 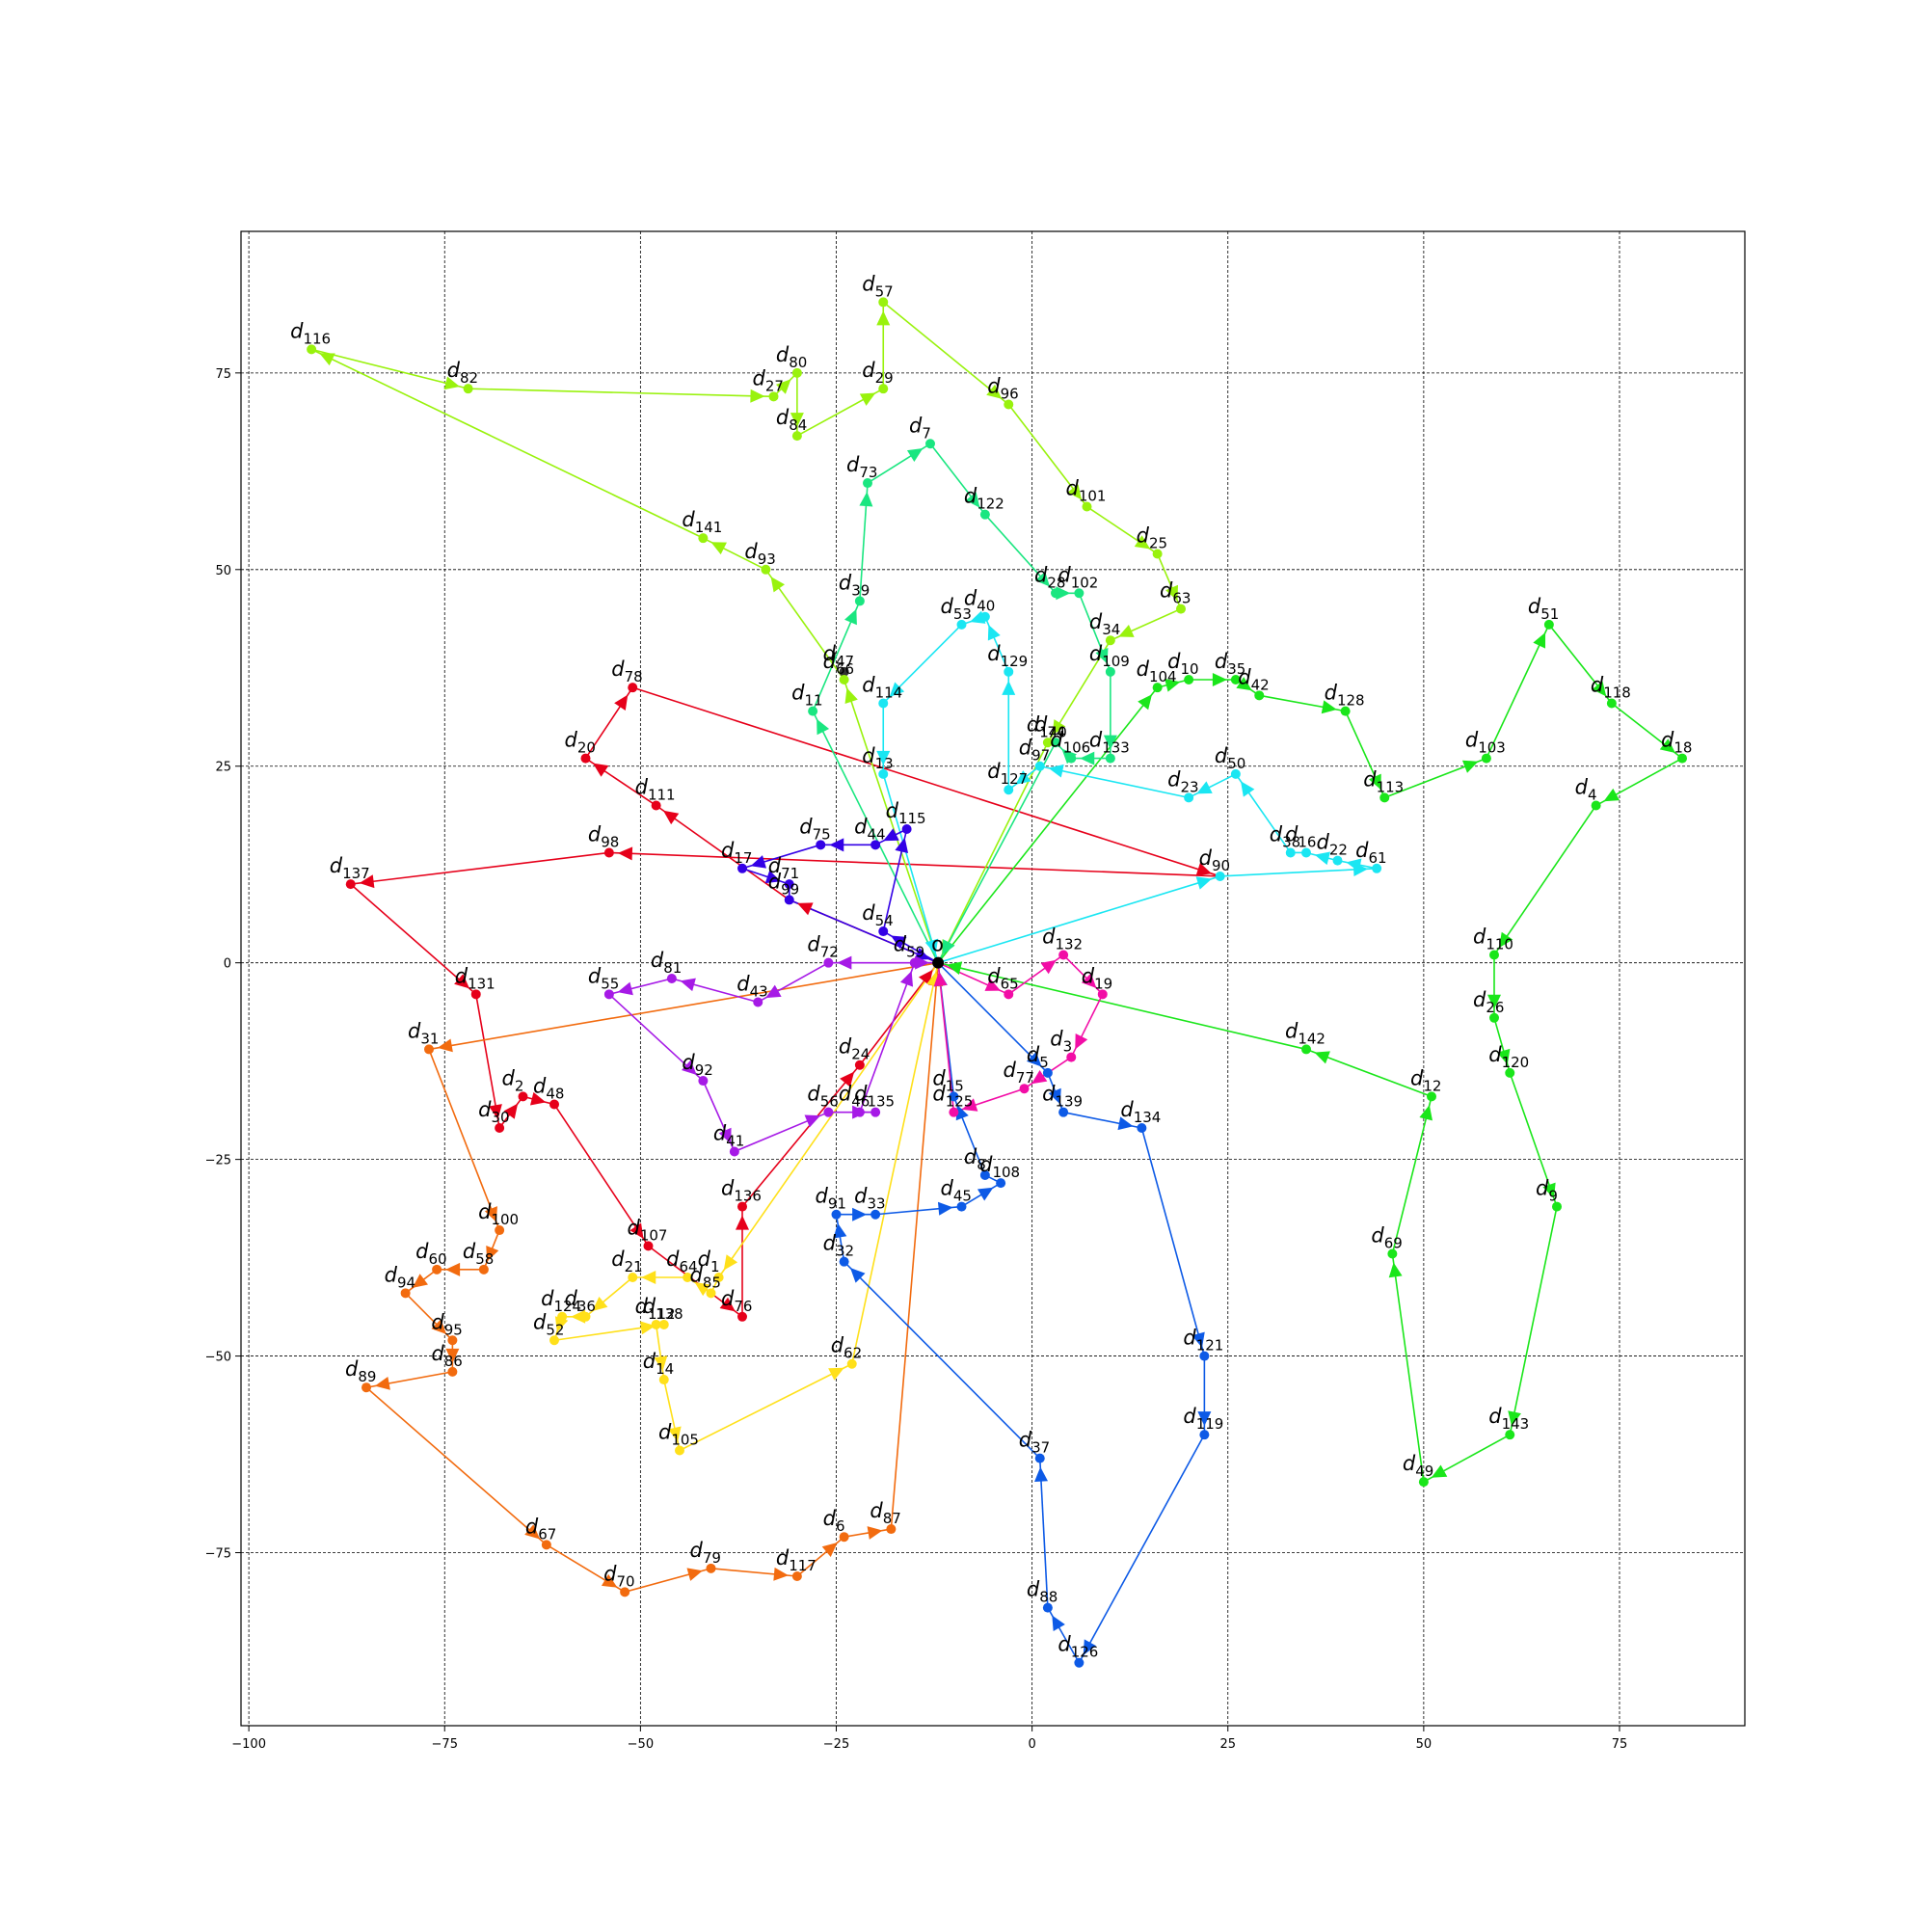 What do you see at coordinates (1586, 790) in the screenshot?
I see `node-label: d4` at bounding box center [1586, 790].